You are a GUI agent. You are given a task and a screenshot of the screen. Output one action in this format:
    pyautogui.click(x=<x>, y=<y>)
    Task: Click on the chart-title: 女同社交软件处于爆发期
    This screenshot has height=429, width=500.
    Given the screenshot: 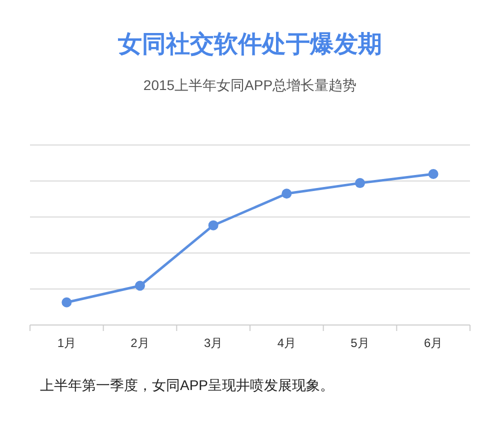 What is the action you would take?
    pyautogui.click(x=249, y=44)
    